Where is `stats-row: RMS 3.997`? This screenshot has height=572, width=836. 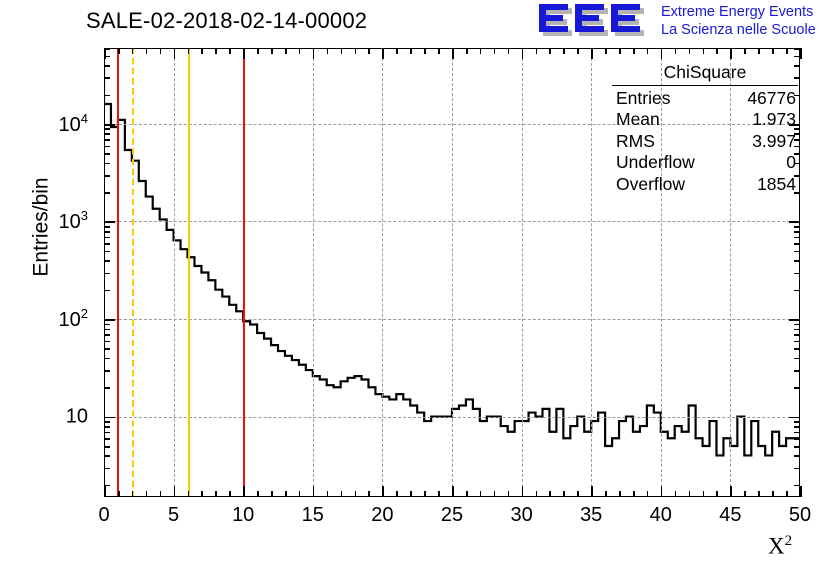 stats-row: RMS 3.997 is located at coordinates (705, 142).